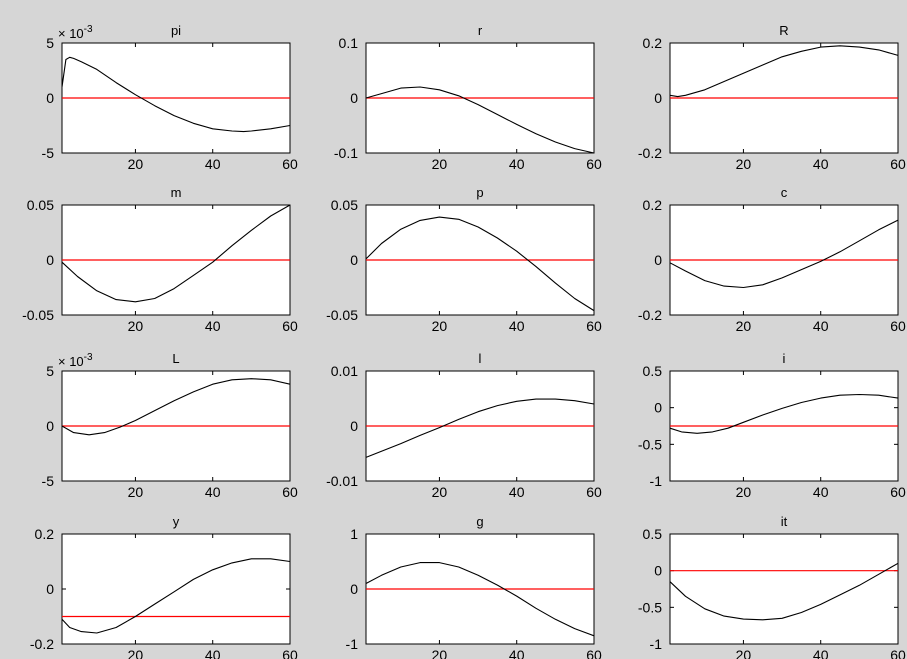  I want to click on panel-l: l -0.01 0 0.01 20 40 60, so click(464, 425).